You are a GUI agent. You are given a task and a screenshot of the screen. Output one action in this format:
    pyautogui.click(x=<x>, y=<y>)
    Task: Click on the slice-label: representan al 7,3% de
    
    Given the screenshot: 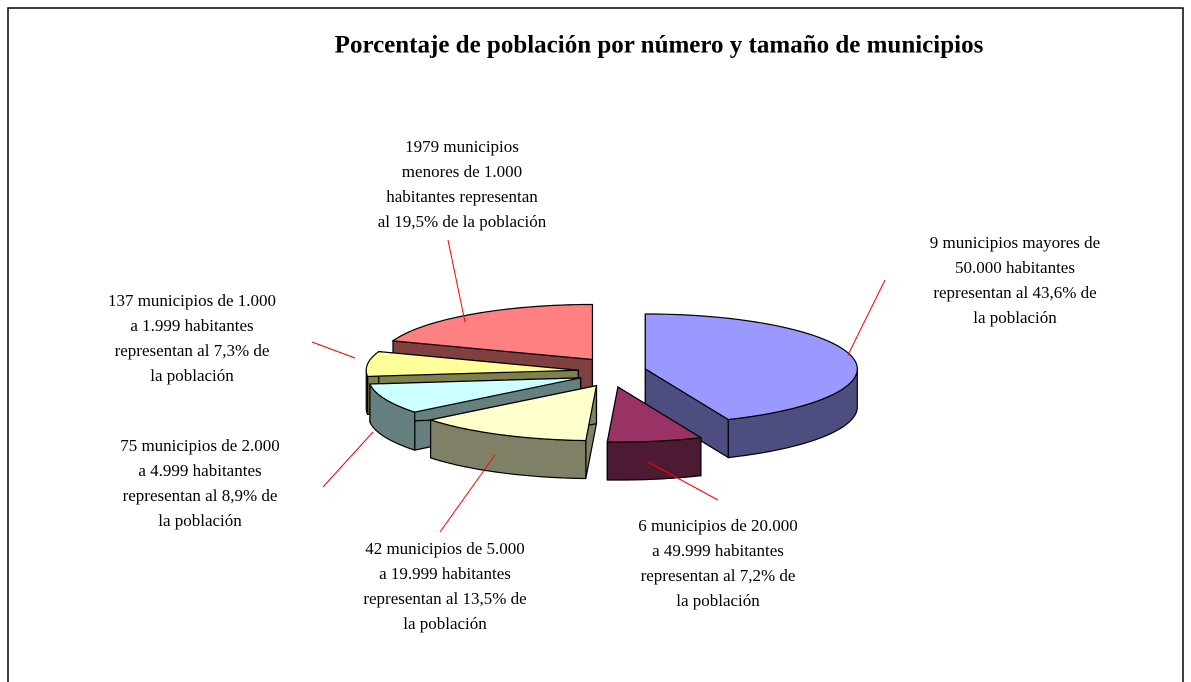 What is the action you would take?
    pyautogui.click(x=192, y=350)
    